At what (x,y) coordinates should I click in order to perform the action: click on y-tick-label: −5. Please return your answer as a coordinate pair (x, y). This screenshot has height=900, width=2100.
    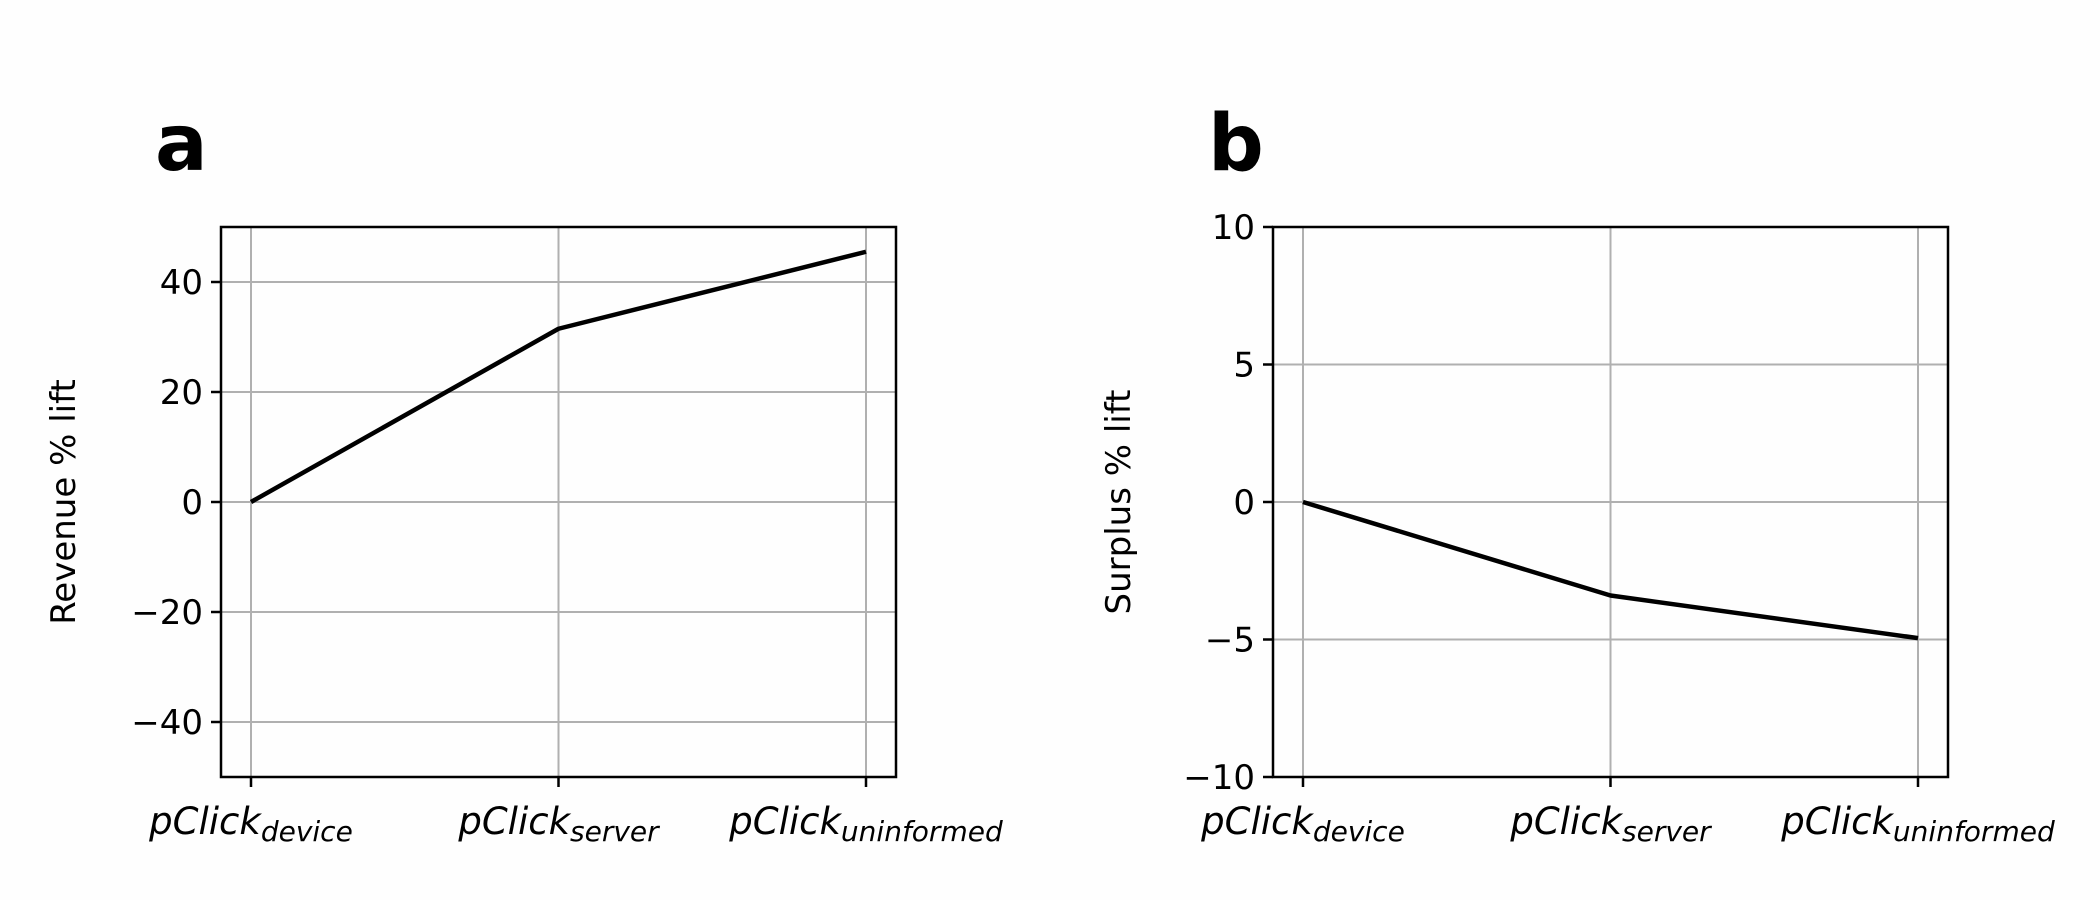
    Looking at the image, I should click on (1230, 641).